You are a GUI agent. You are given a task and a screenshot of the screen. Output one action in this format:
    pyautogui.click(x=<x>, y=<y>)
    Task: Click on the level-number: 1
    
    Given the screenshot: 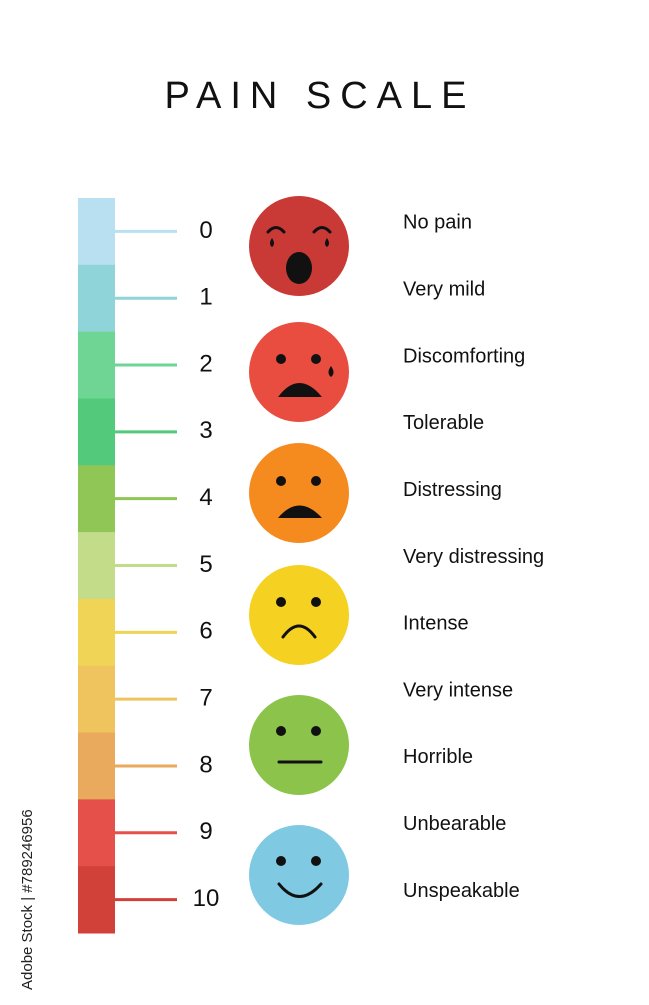 What is the action you would take?
    pyautogui.click(x=205, y=297)
    